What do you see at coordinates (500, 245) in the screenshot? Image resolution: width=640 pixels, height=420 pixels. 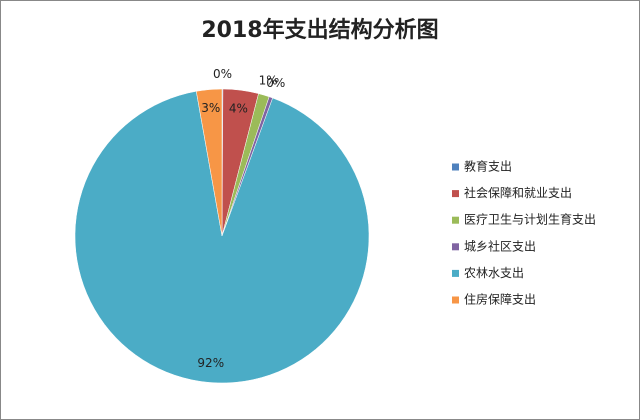 I see `legend-label: 城乡社区支出` at bounding box center [500, 245].